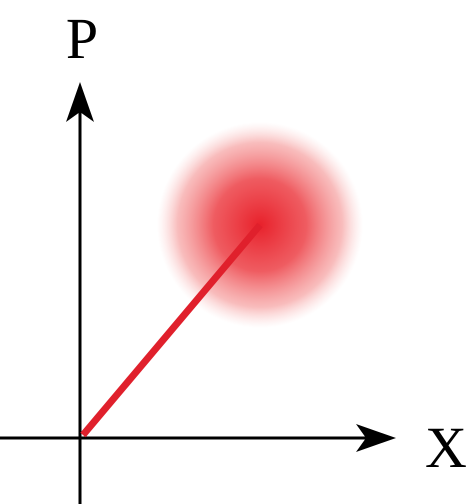 This screenshot has width=474, height=504. What do you see at coordinates (80, 102) in the screenshot?
I see `p-arrowhead` at bounding box center [80, 102].